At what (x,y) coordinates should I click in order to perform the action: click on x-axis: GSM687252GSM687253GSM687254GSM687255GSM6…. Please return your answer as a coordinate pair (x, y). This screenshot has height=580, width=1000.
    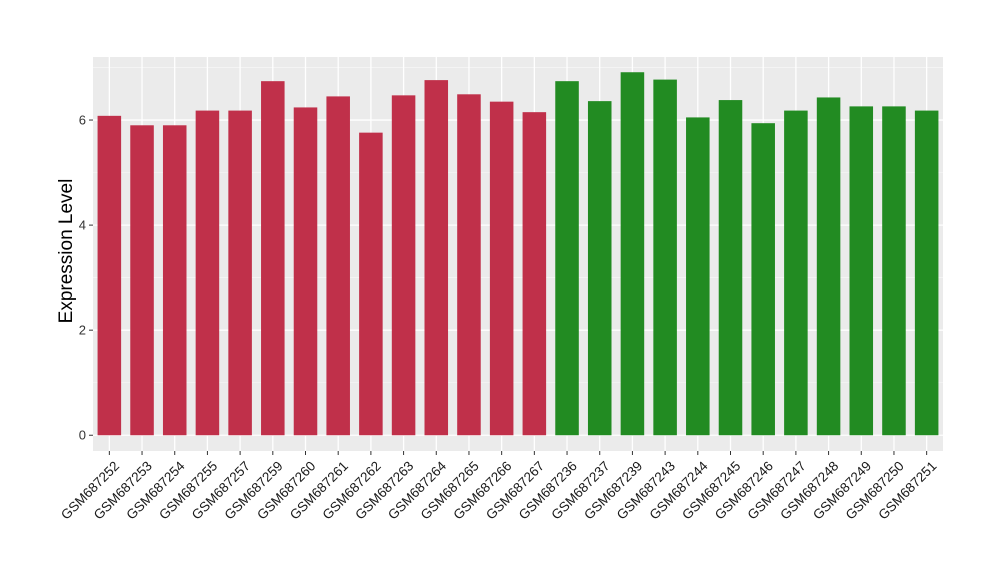
    Looking at the image, I should click on (499, 487).